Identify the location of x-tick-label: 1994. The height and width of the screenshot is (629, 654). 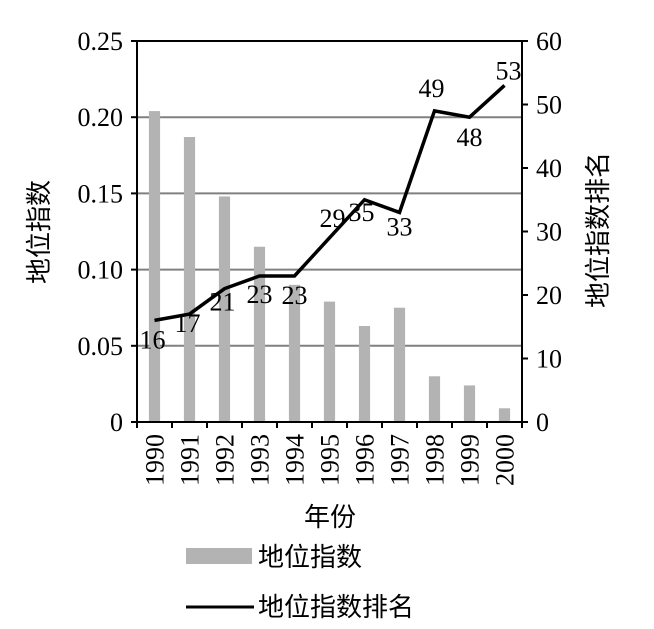
(295, 460).